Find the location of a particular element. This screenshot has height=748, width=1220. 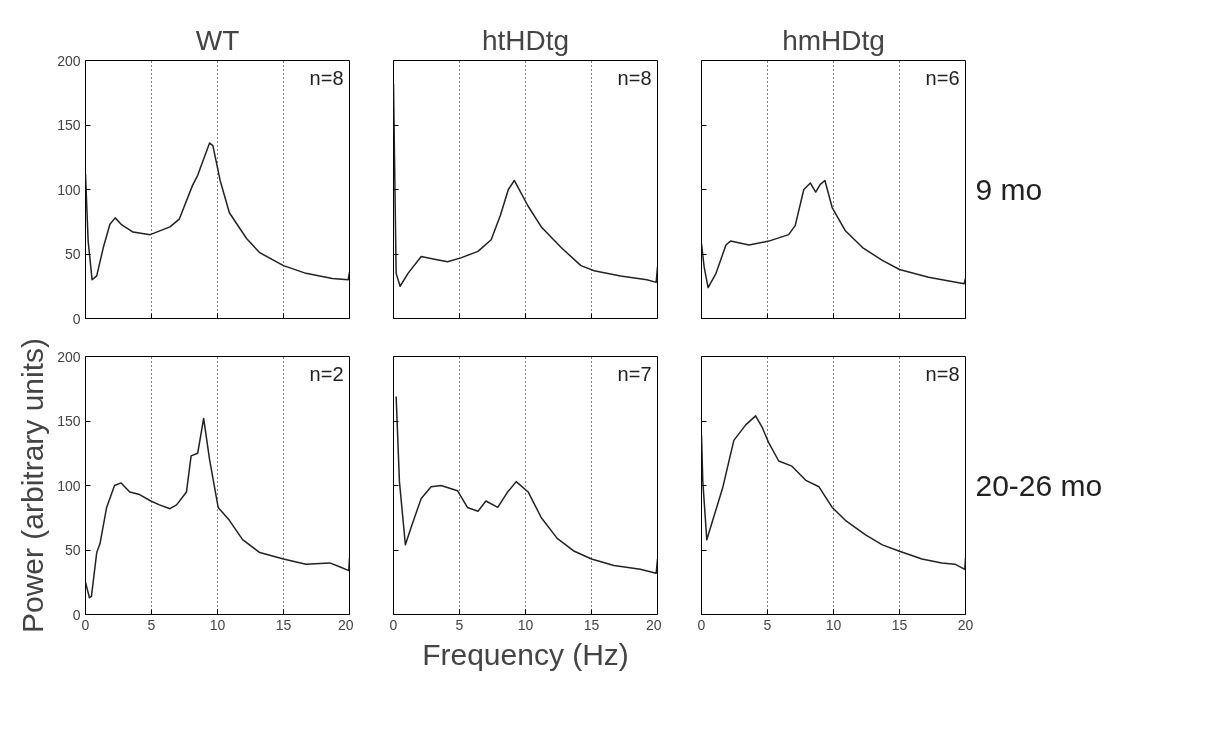

text: 20-26 mo is located at coordinates (1039, 485).